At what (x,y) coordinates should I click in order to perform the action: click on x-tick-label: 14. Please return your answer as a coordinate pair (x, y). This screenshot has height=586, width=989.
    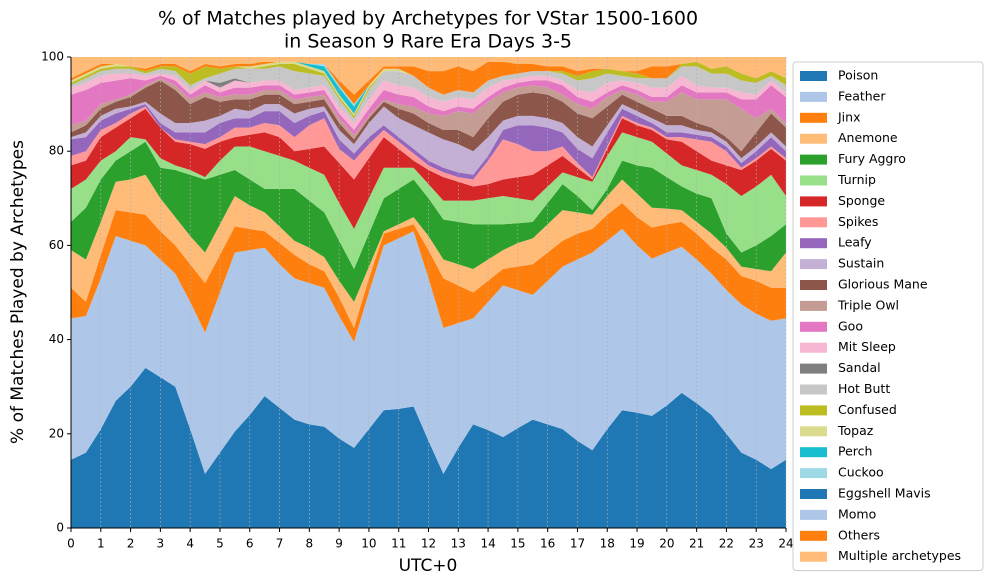
    Looking at the image, I should click on (487, 544).